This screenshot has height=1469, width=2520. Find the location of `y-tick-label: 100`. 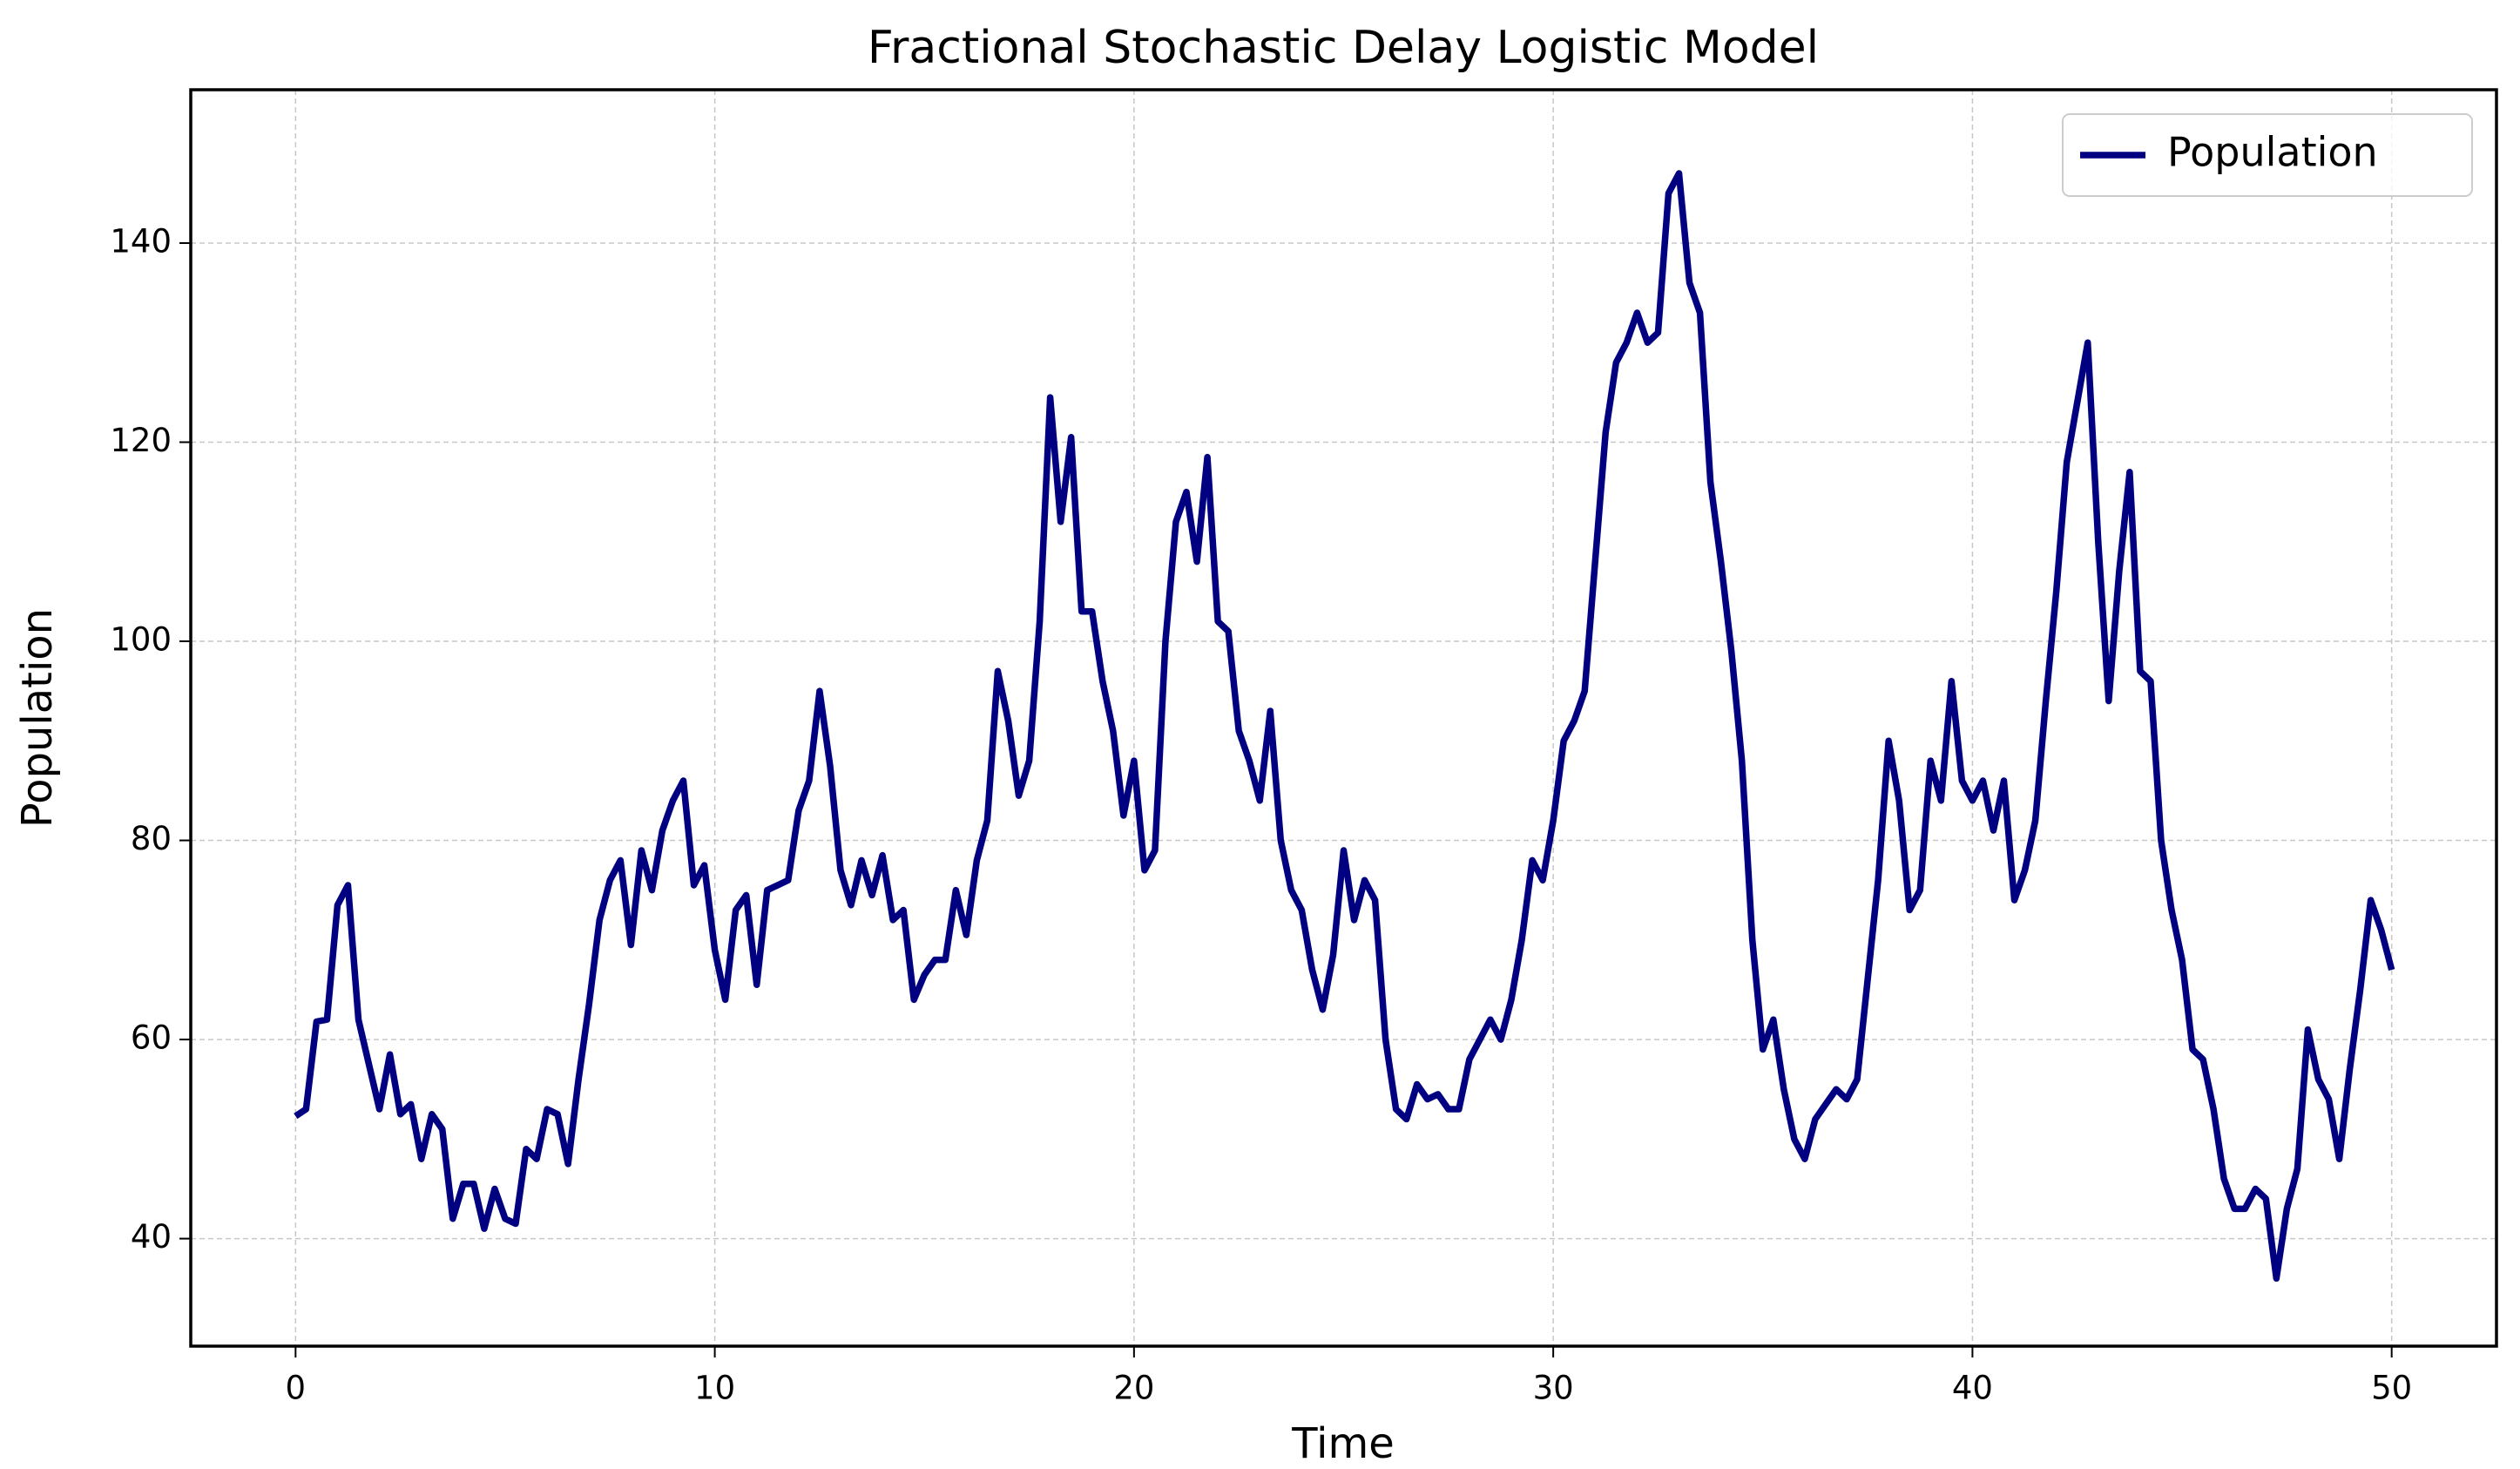

y-tick-label: 100 is located at coordinates (141, 640).